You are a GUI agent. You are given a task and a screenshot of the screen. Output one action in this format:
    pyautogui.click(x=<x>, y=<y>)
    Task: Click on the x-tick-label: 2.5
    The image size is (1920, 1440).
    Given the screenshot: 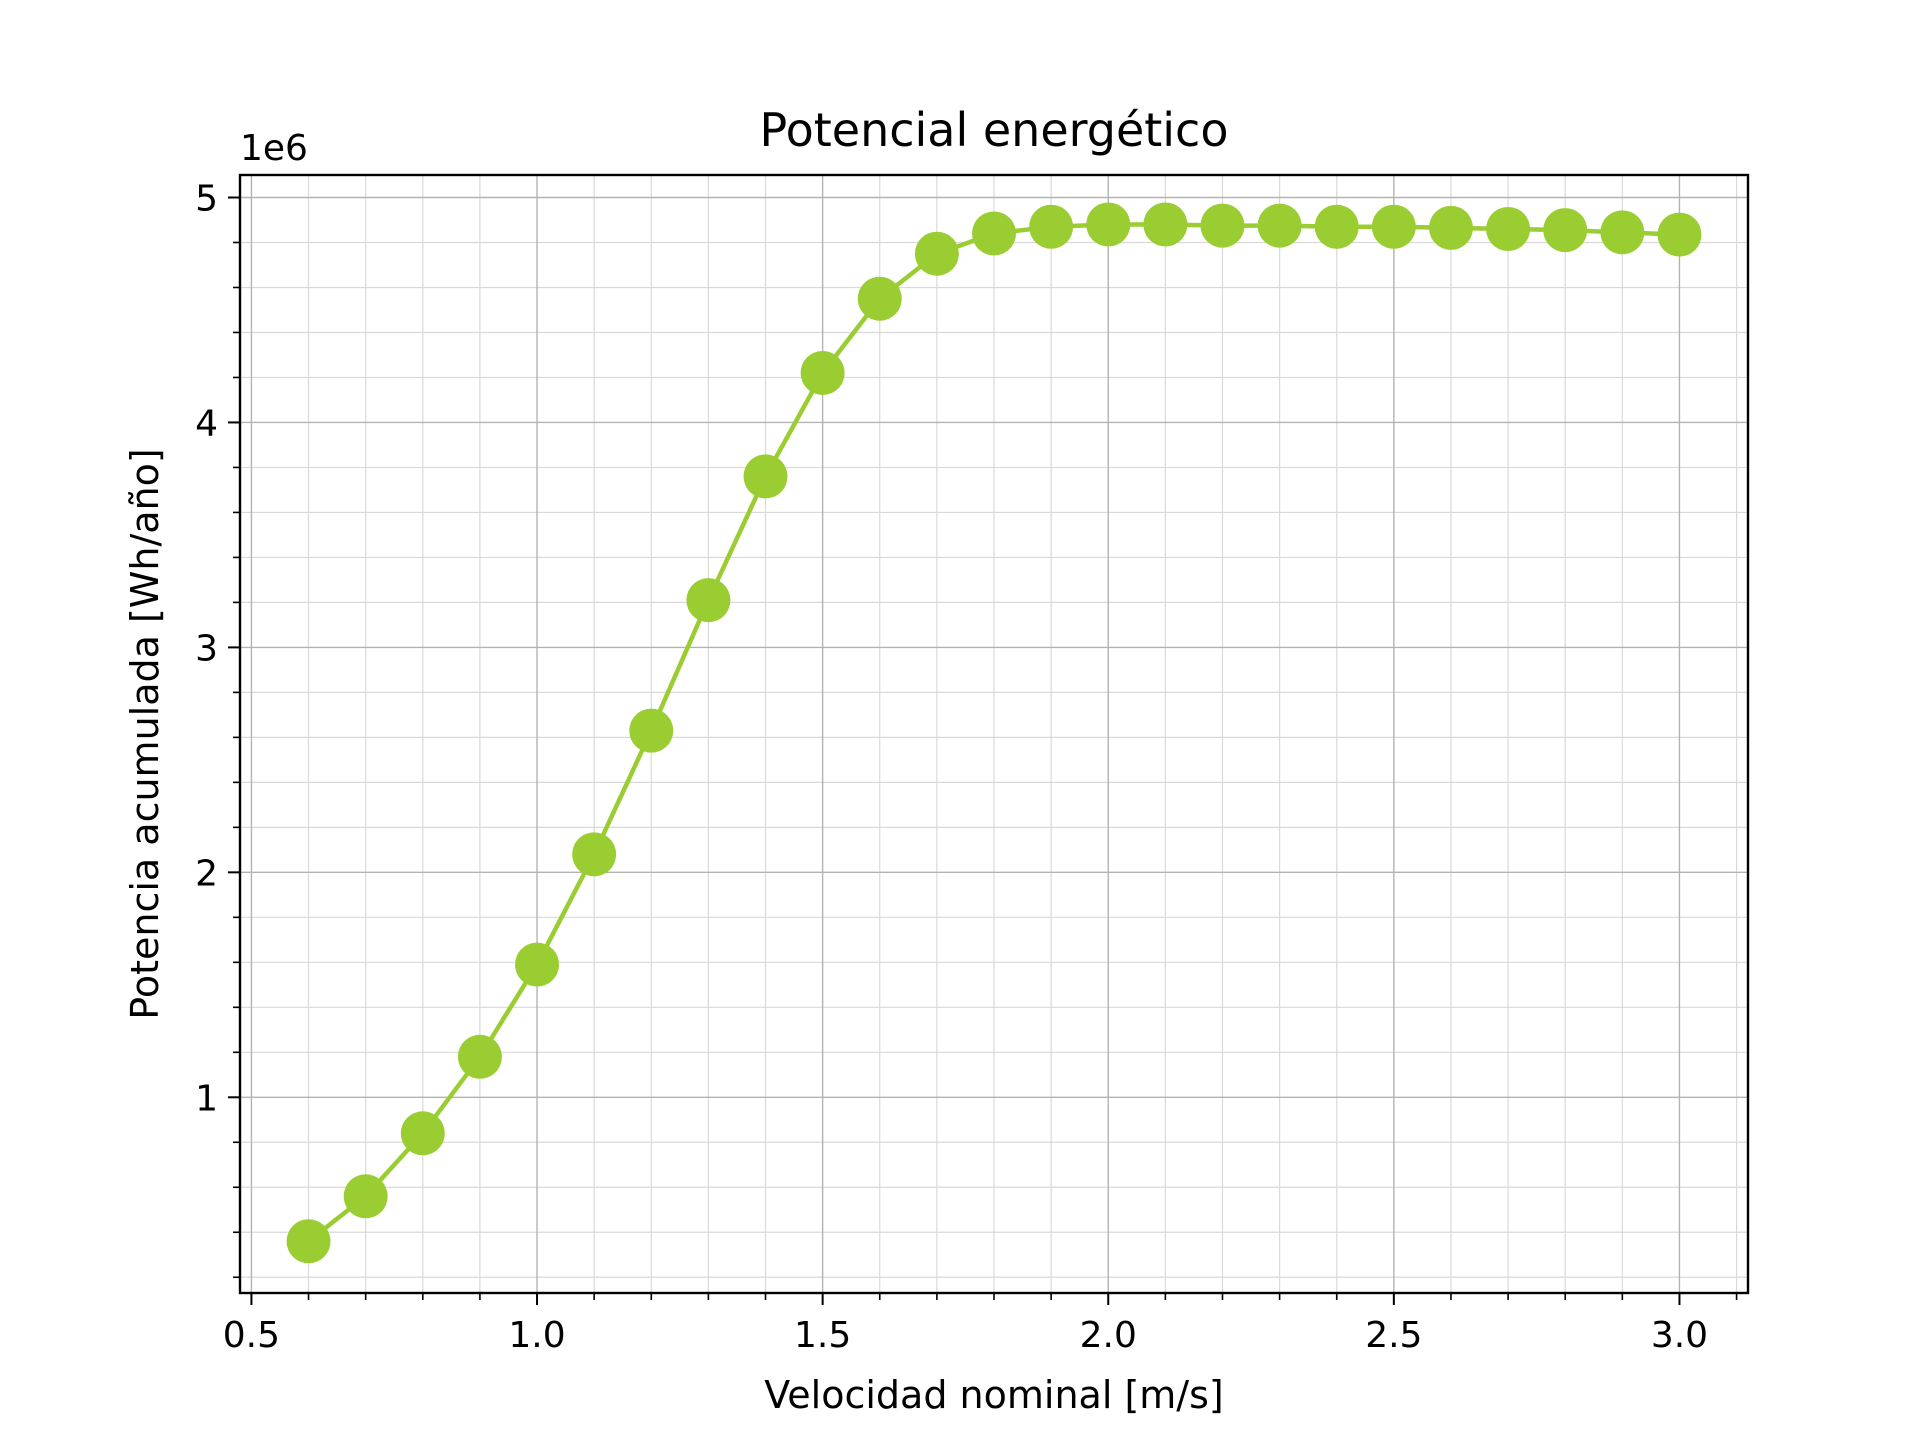 What is the action you would take?
    pyautogui.click(x=1393, y=1335)
    